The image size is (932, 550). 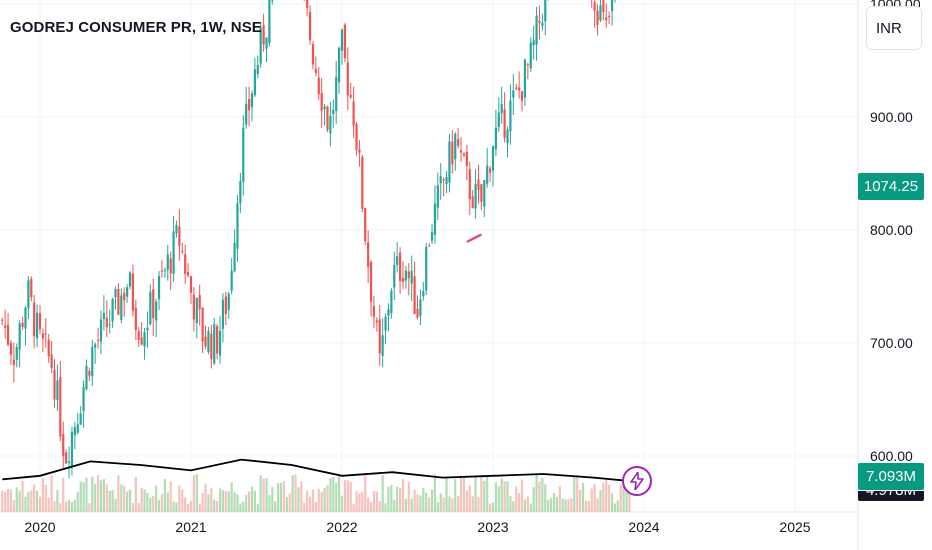 What do you see at coordinates (637, 481) in the screenshot?
I see `alert-button` at bounding box center [637, 481].